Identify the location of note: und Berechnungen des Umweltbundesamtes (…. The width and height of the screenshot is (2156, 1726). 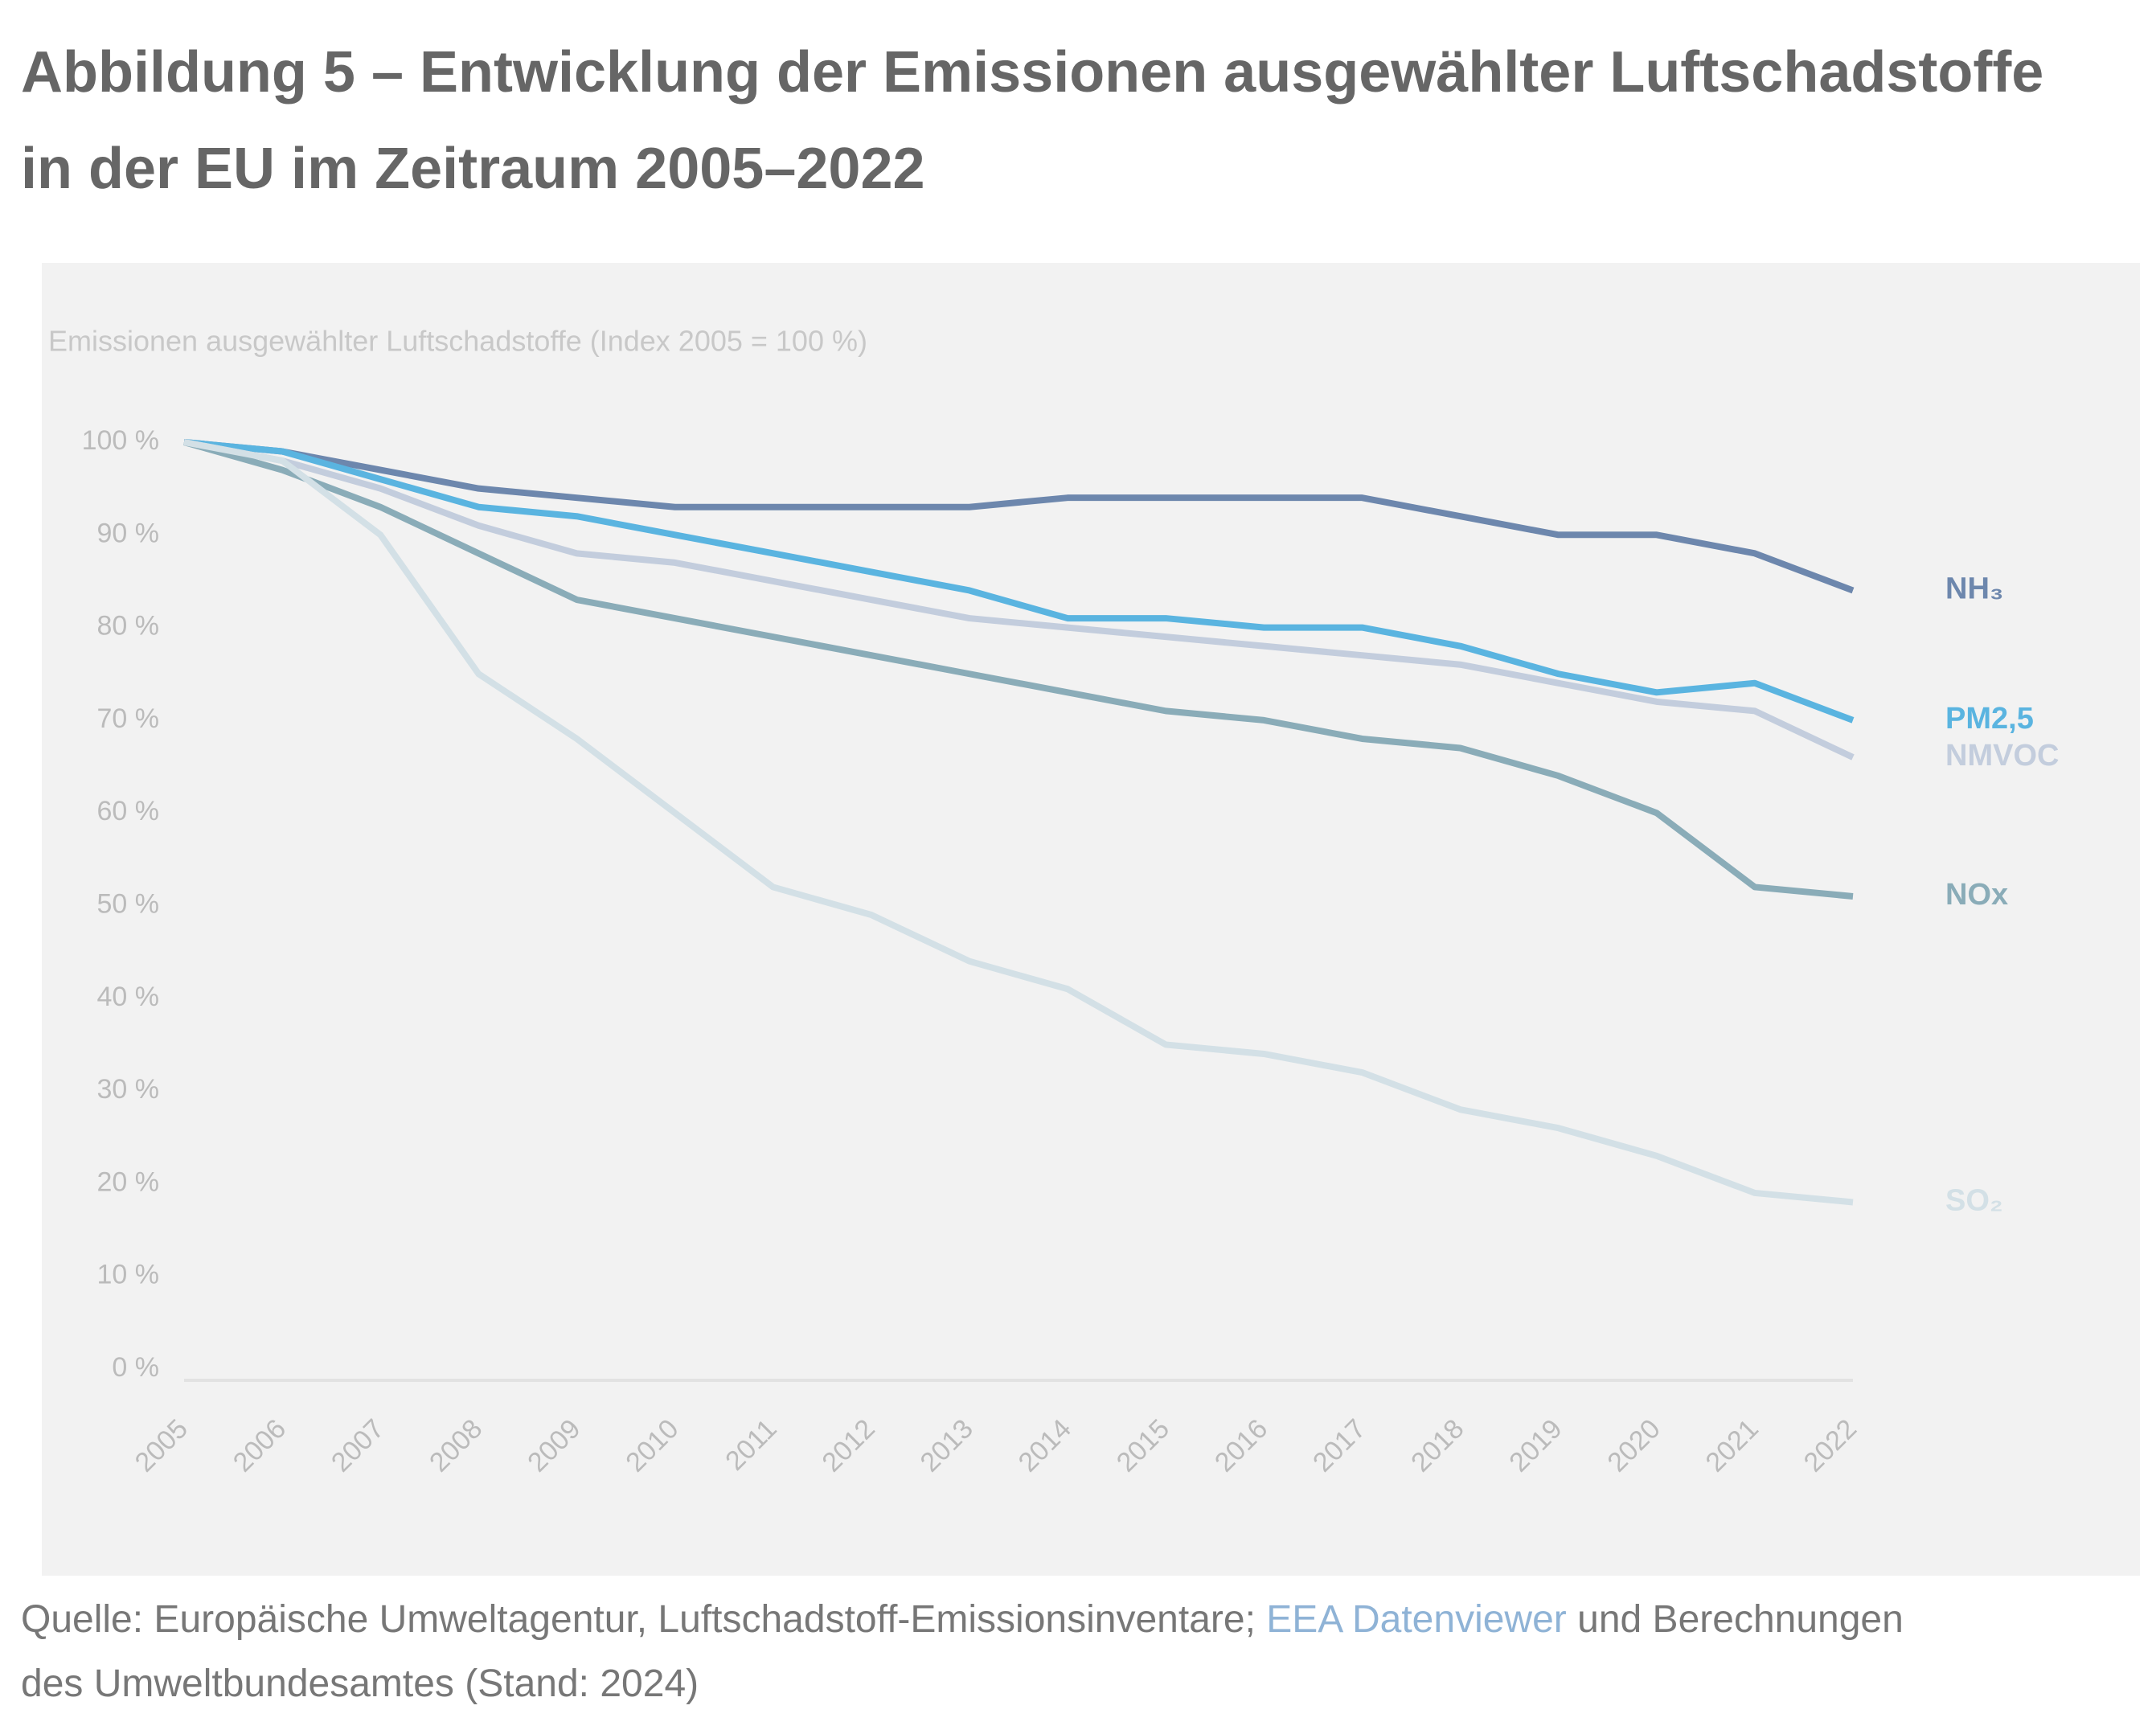
(962, 1651).